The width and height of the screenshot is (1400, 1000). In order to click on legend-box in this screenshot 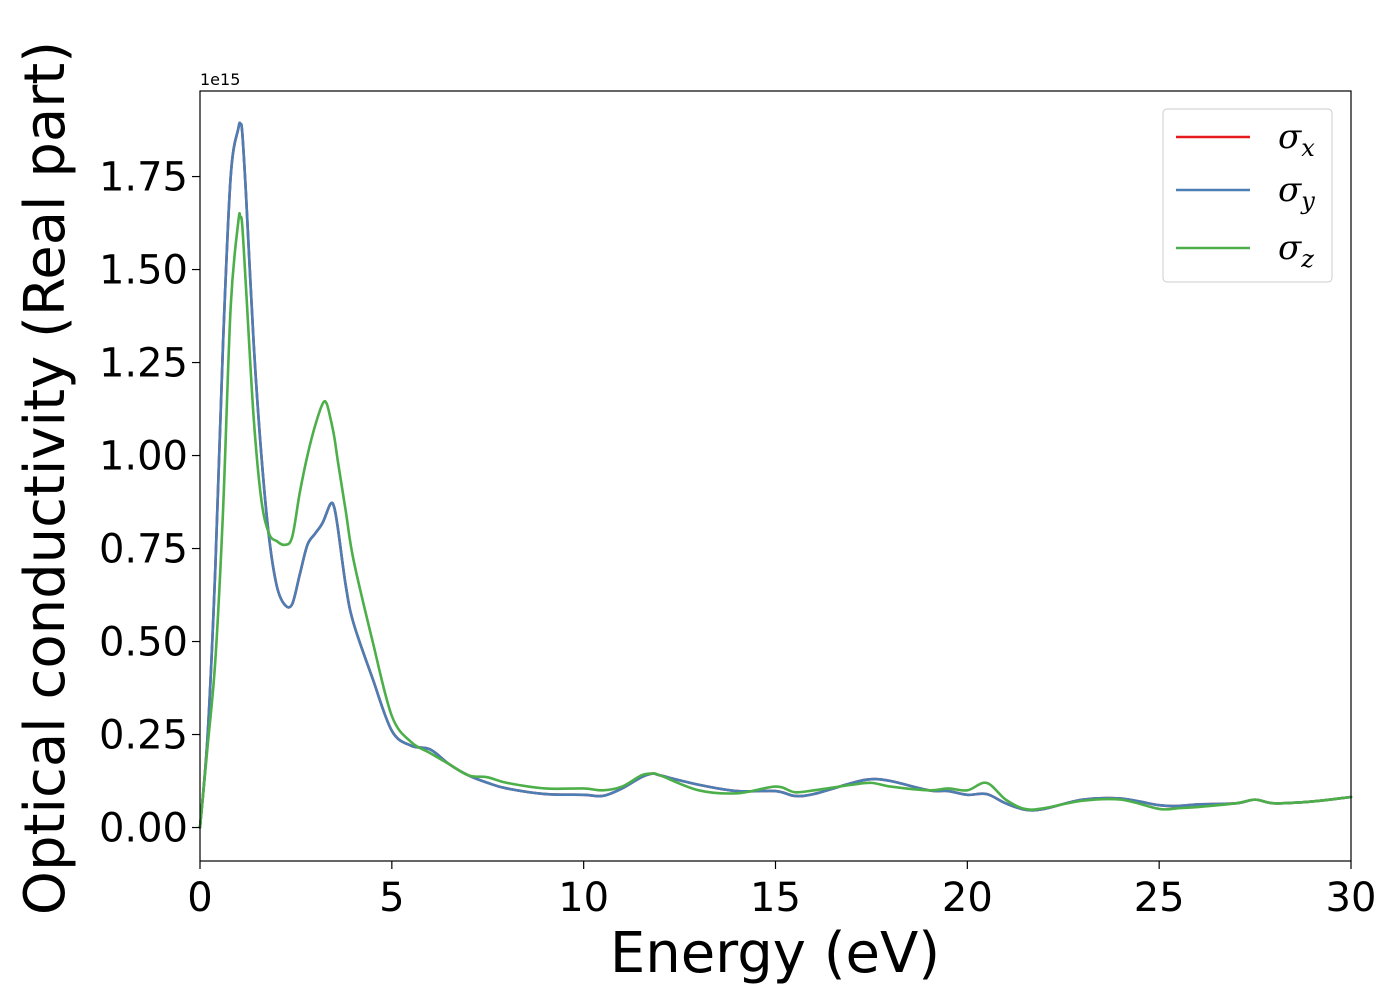, I will do `click(1247, 195)`.